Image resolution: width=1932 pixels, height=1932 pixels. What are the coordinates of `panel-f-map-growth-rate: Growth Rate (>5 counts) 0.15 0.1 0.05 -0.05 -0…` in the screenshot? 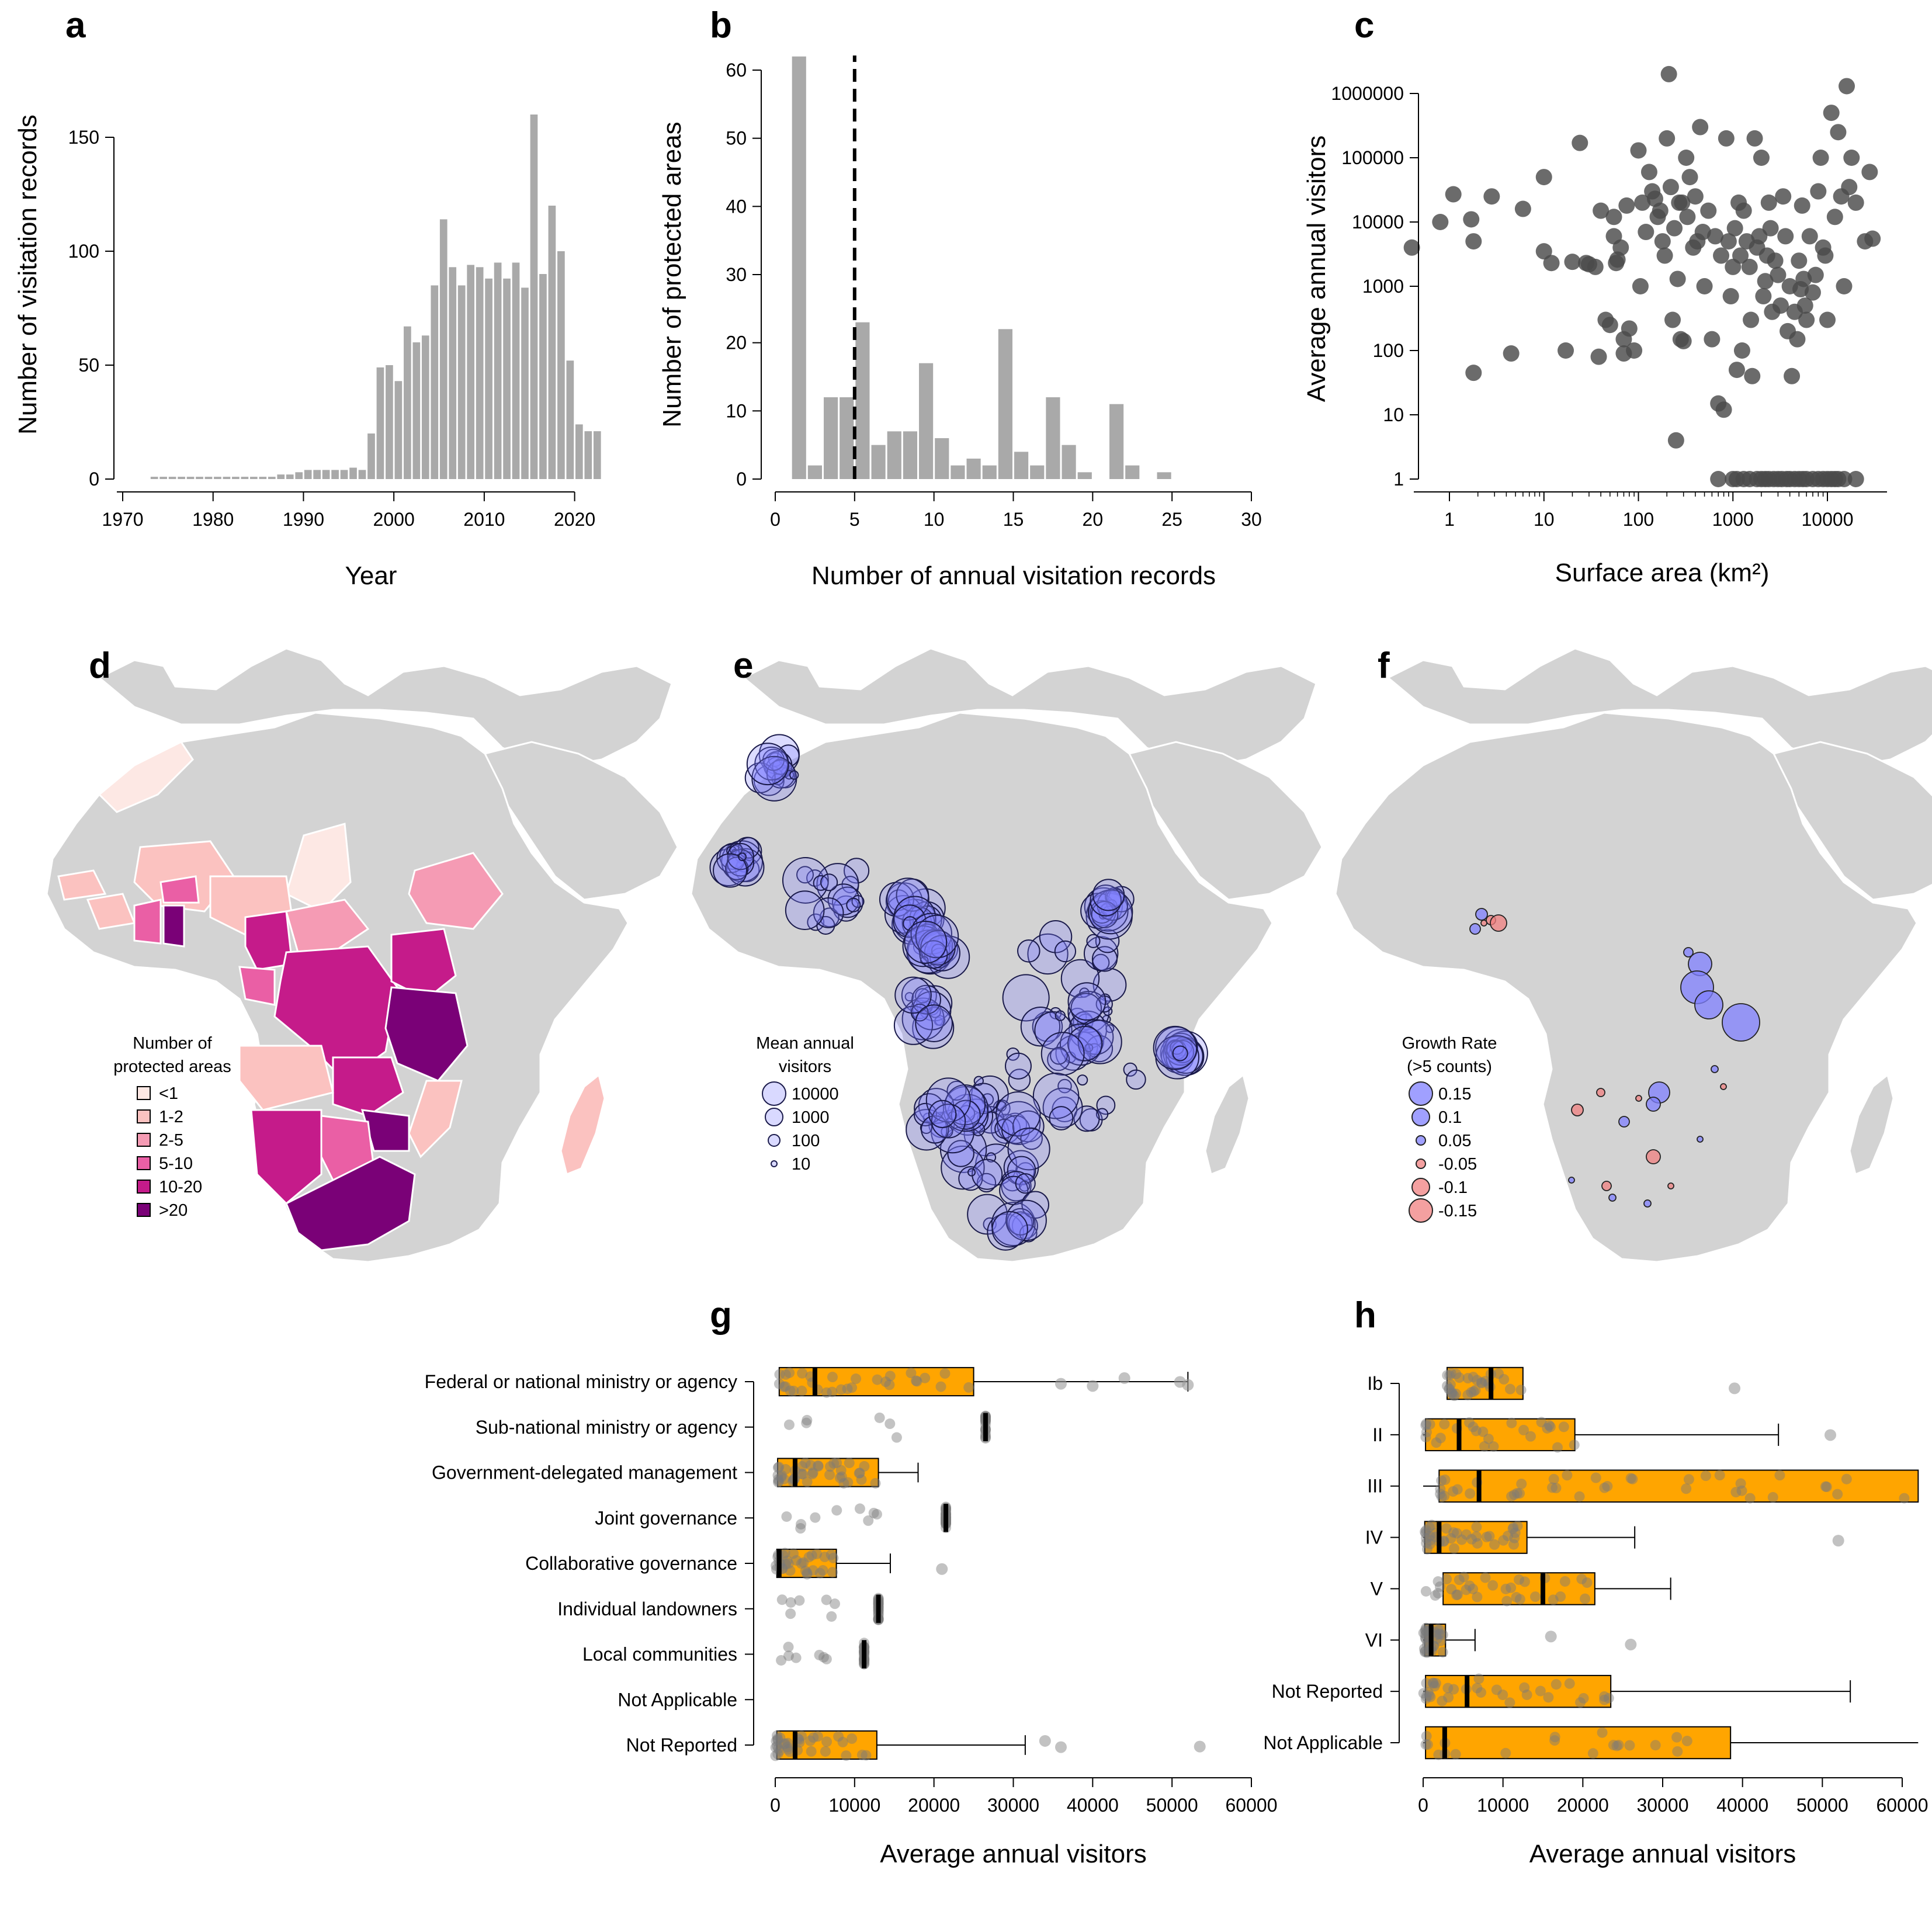 It's located at (1633, 955).